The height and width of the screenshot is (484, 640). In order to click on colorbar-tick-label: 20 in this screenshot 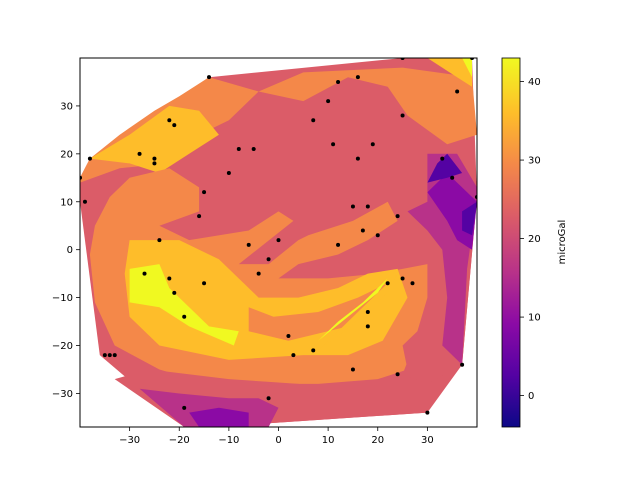, I will do `click(534, 239)`.